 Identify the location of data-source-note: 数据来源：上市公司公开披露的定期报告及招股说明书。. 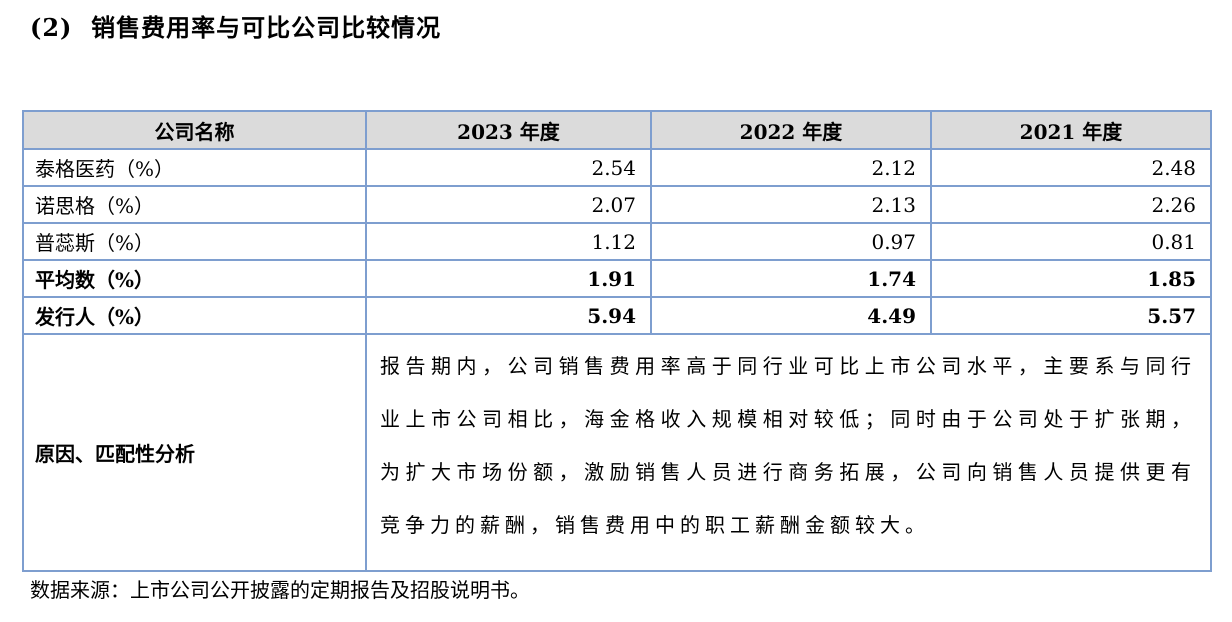
(280, 590).